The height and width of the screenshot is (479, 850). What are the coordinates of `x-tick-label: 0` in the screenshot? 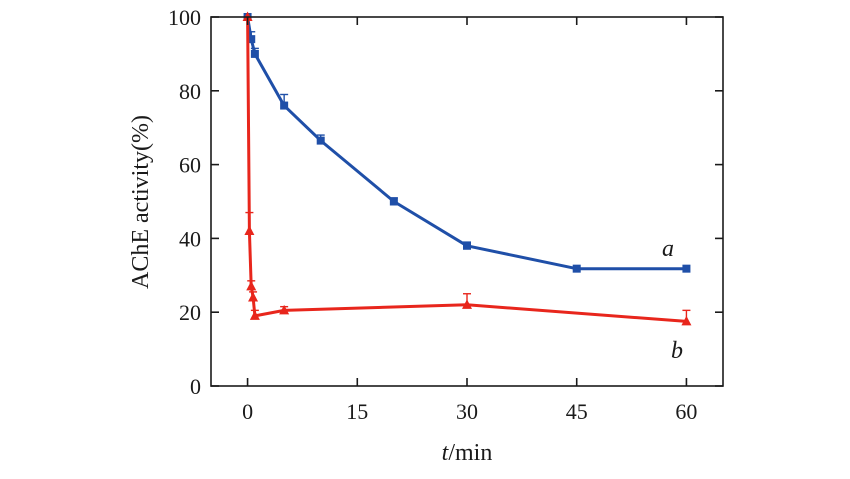 It's located at (247, 411).